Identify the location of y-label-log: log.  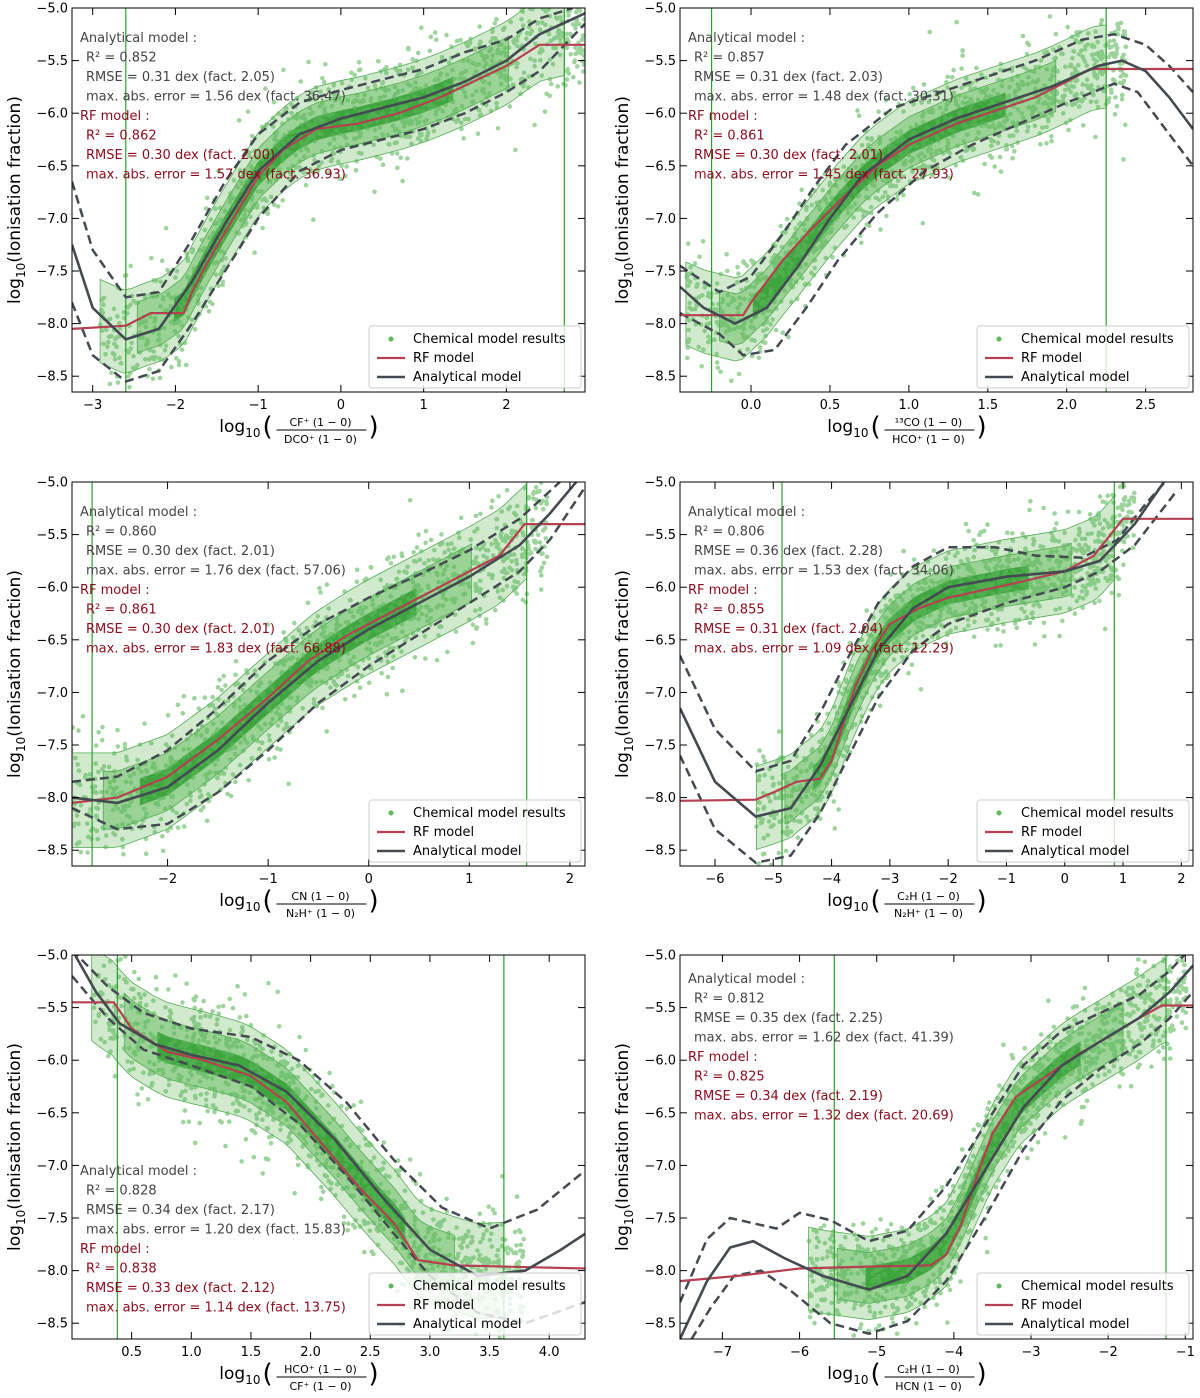
(623, 291).